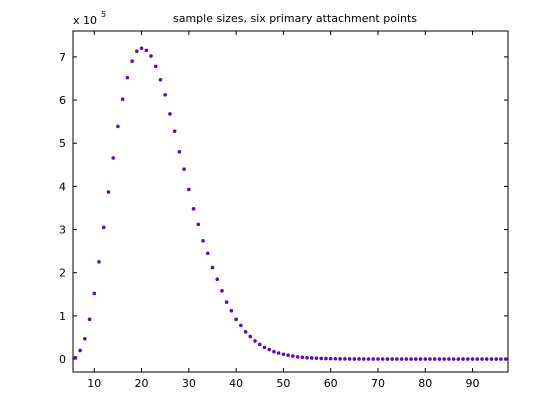  What do you see at coordinates (62, 316) in the screenshot?
I see `y-tick-label: 1` at bounding box center [62, 316].